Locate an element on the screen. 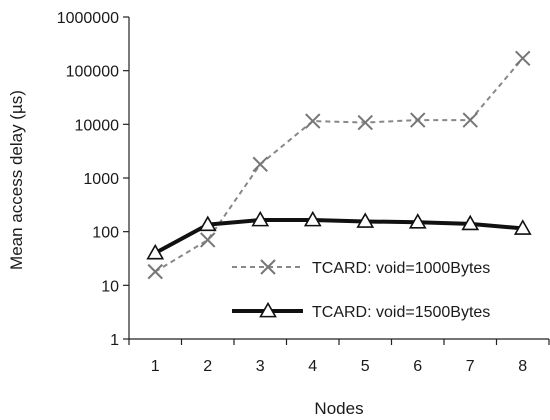 The image size is (550, 420). y-tick-label: 1 is located at coordinates (114, 340).